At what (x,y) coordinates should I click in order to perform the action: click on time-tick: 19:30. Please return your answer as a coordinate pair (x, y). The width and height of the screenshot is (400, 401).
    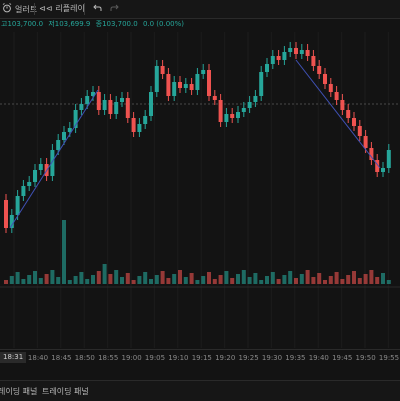
    Looking at the image, I should click on (272, 358).